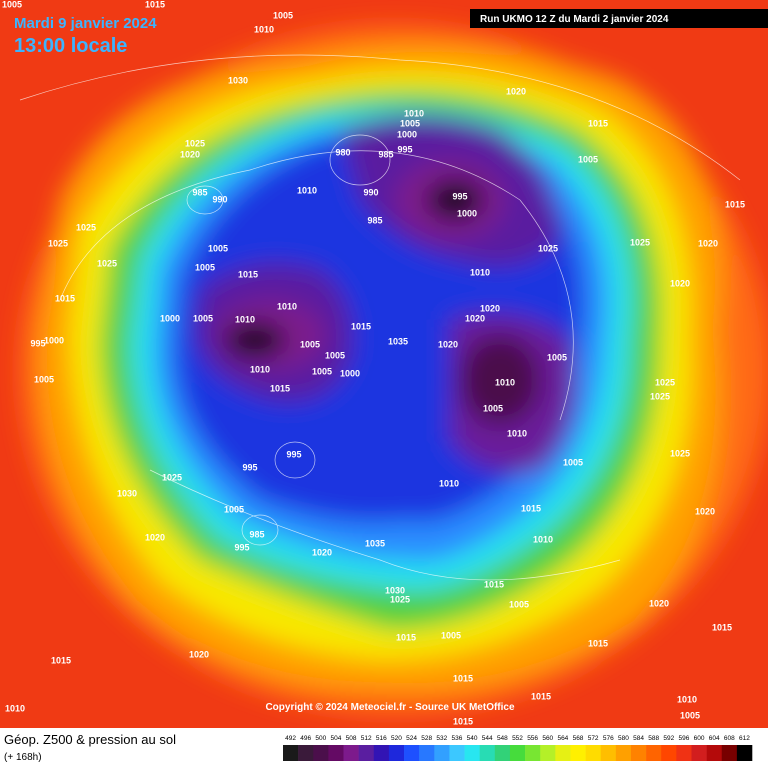  Describe the element at coordinates (699, 738) in the screenshot. I see `colorbar-tick-label: 600` at that location.